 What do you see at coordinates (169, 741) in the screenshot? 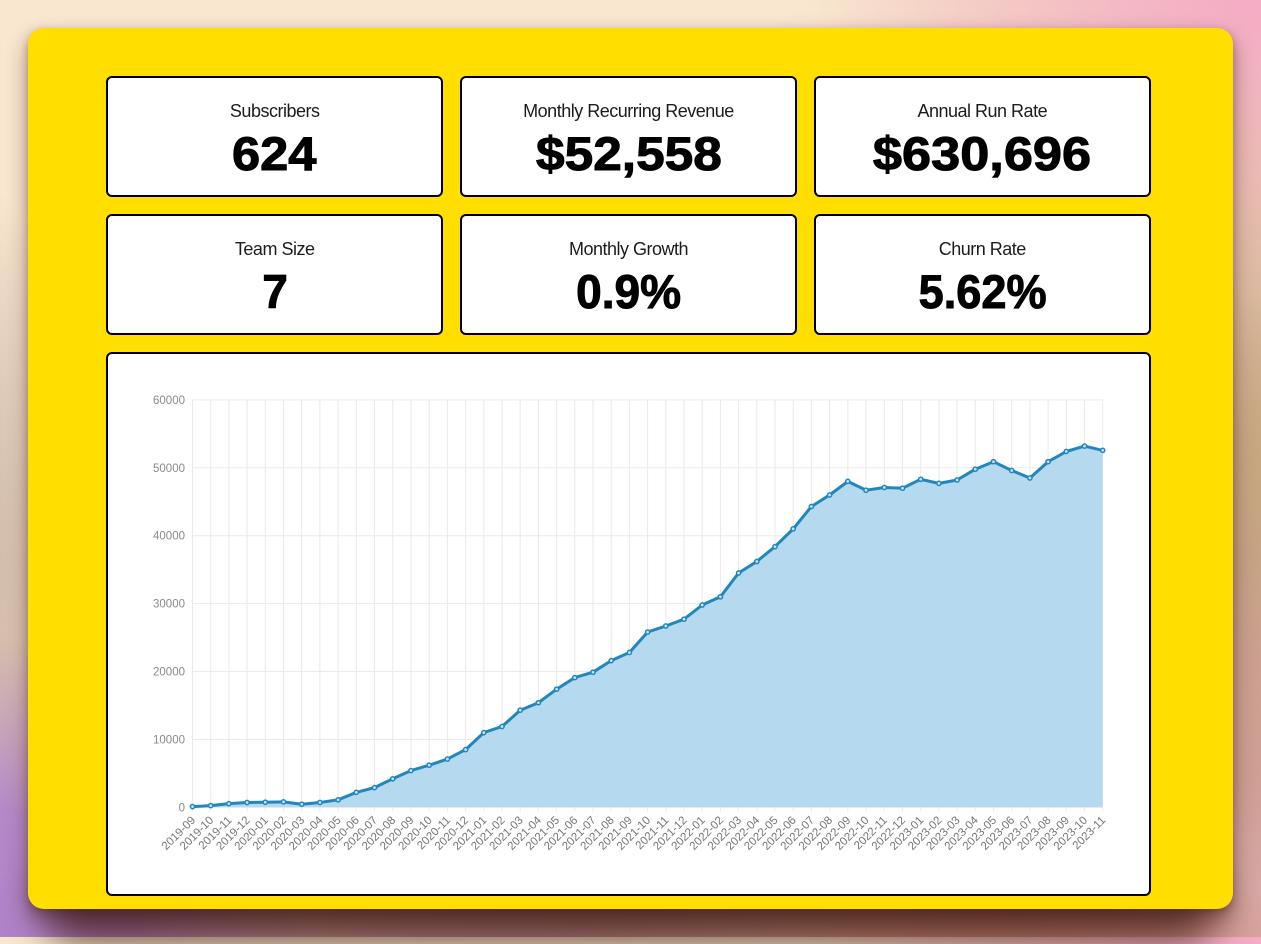
I see `svg-text: 10000` at bounding box center [169, 741].